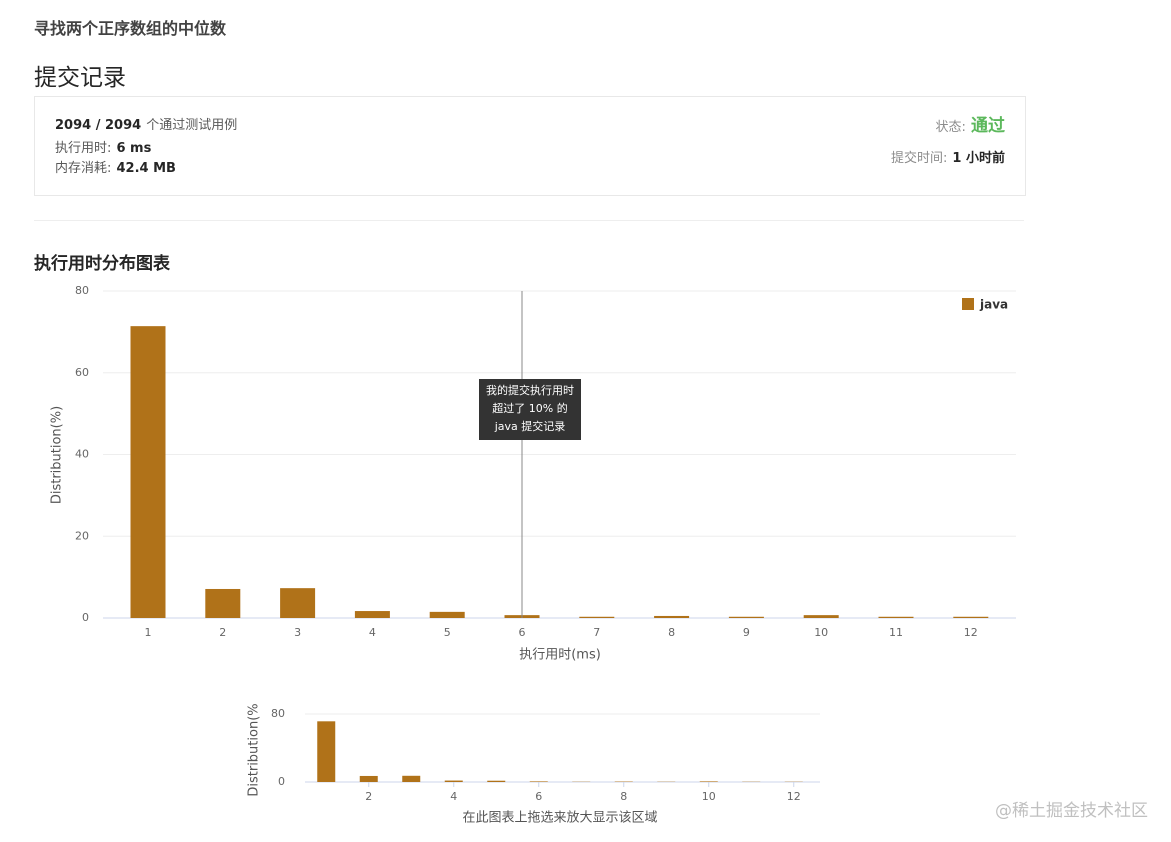 This screenshot has height=842, width=1171. Describe the element at coordinates (896, 632) in the screenshot. I see `x-tick-label: 11` at that location.